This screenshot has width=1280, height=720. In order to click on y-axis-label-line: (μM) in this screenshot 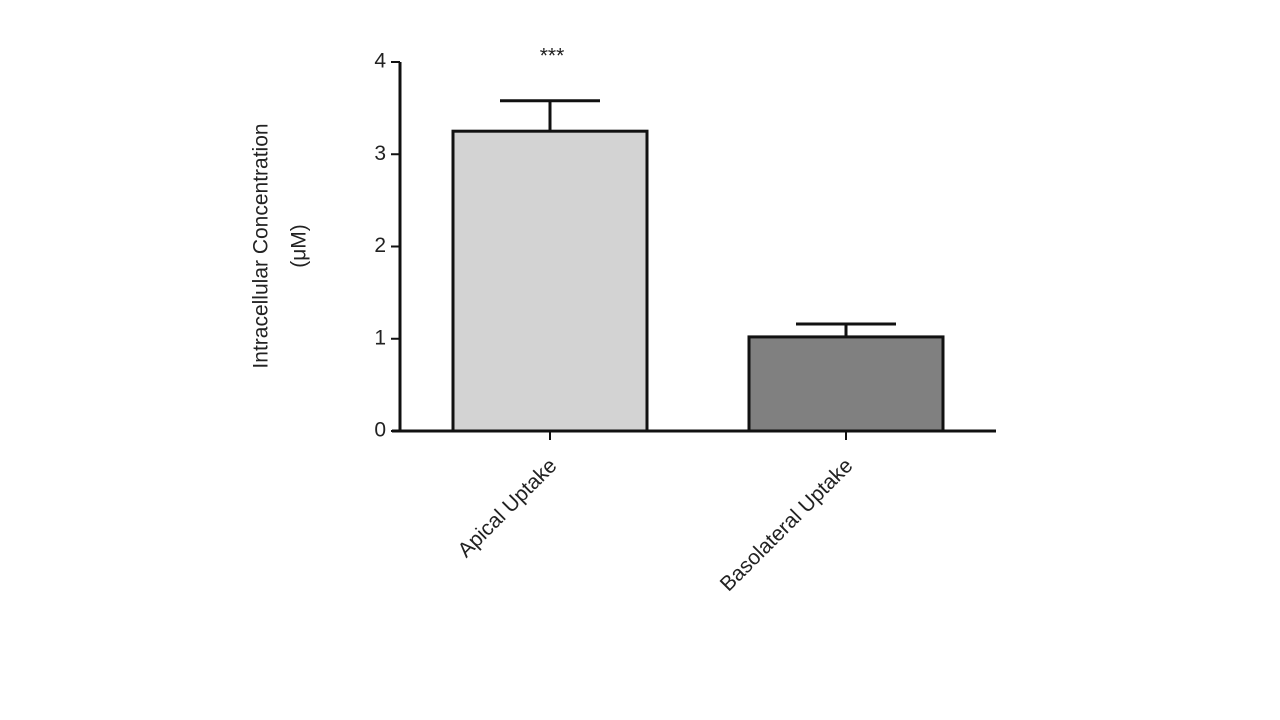, I will do `click(299, 246)`.